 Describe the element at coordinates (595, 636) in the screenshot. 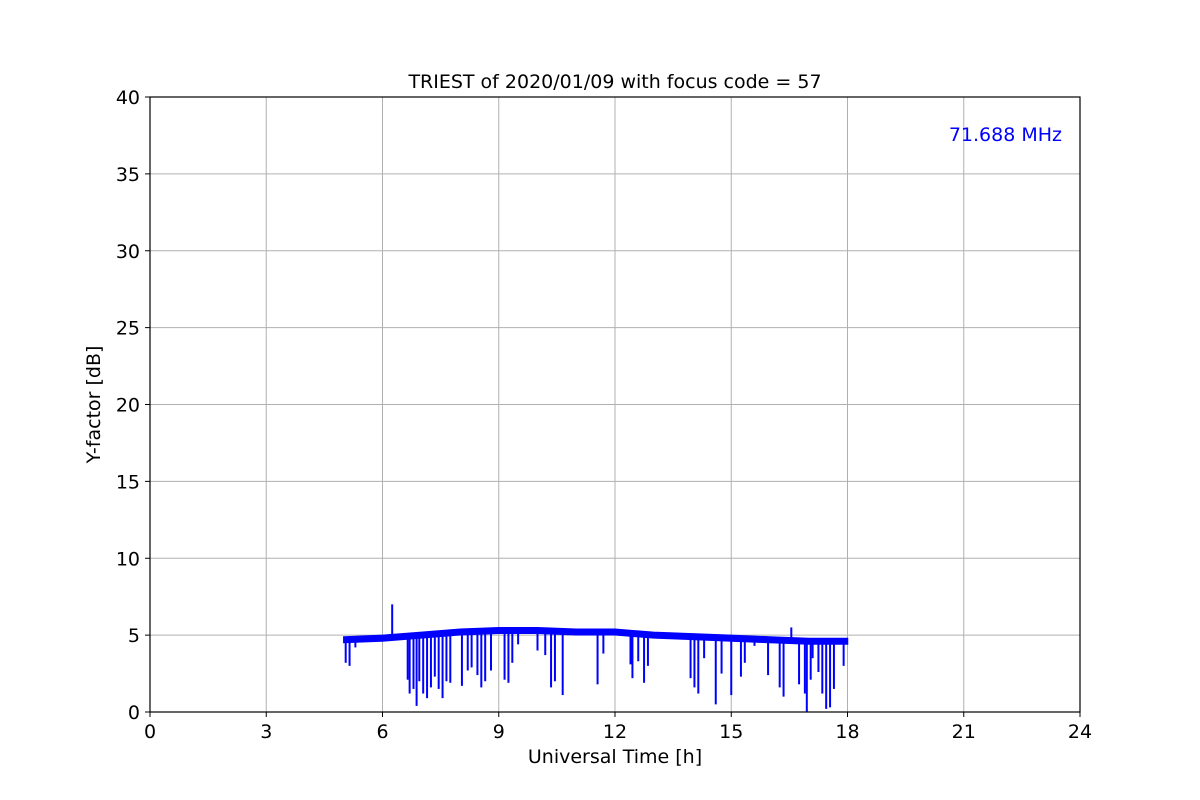

I see `series-line` at that location.